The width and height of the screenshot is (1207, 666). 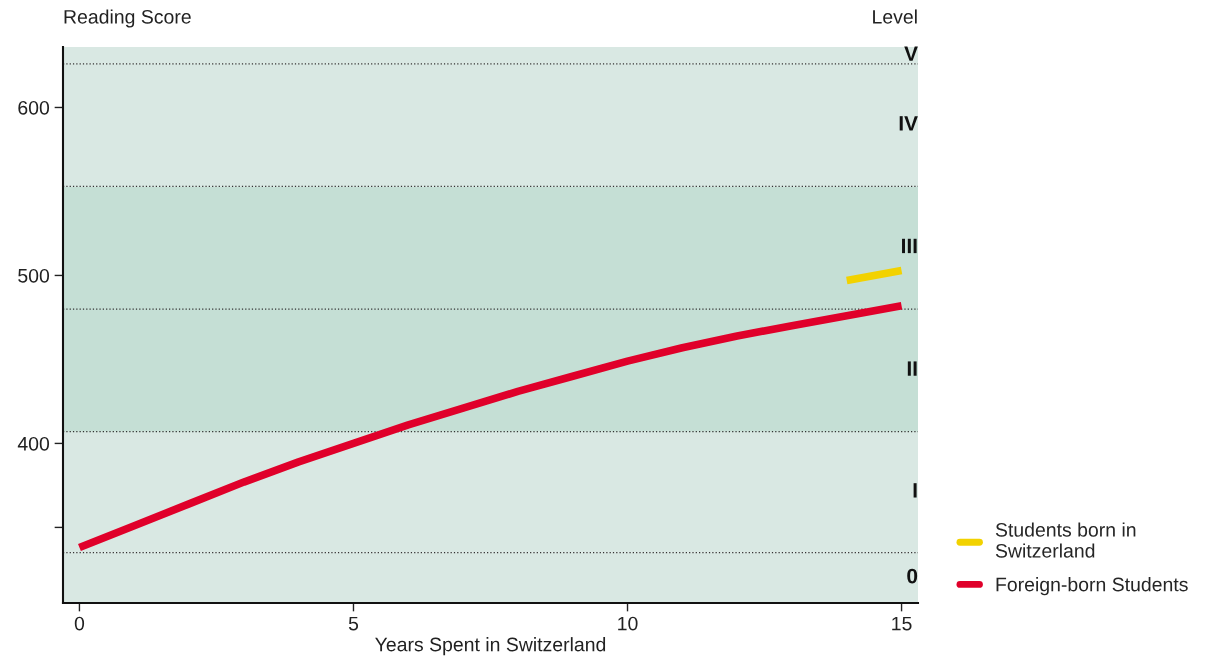 I want to click on band-label: I, so click(x=915, y=490).